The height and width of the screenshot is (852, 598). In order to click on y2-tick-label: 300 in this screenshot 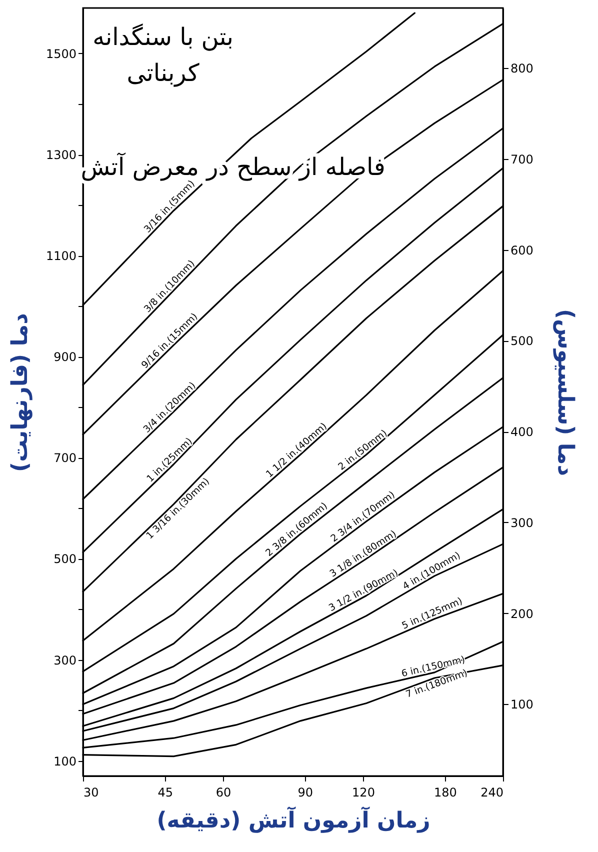, I will do `click(522, 523)`.